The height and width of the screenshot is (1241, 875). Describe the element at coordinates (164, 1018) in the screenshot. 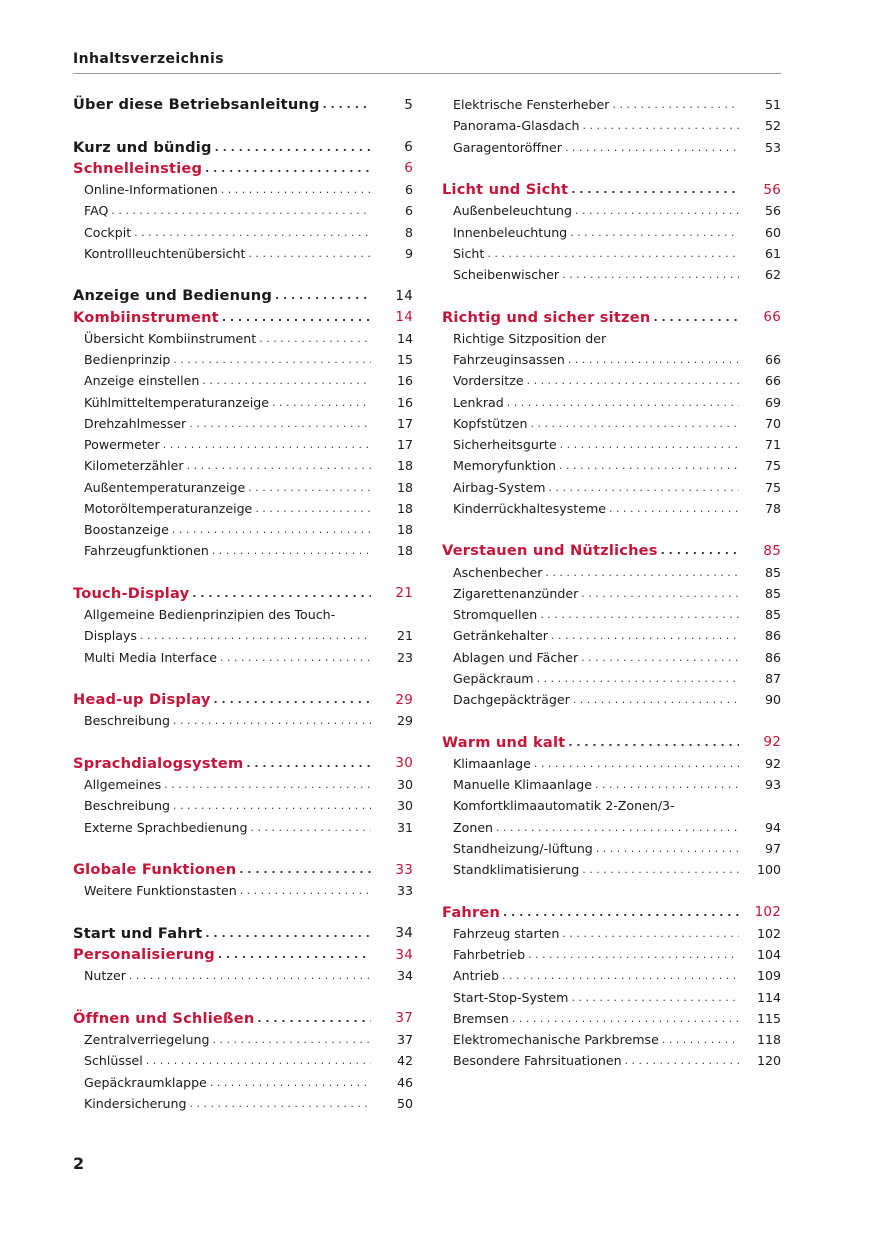

I see `entry-title: Öffnen und Schließen` at that location.